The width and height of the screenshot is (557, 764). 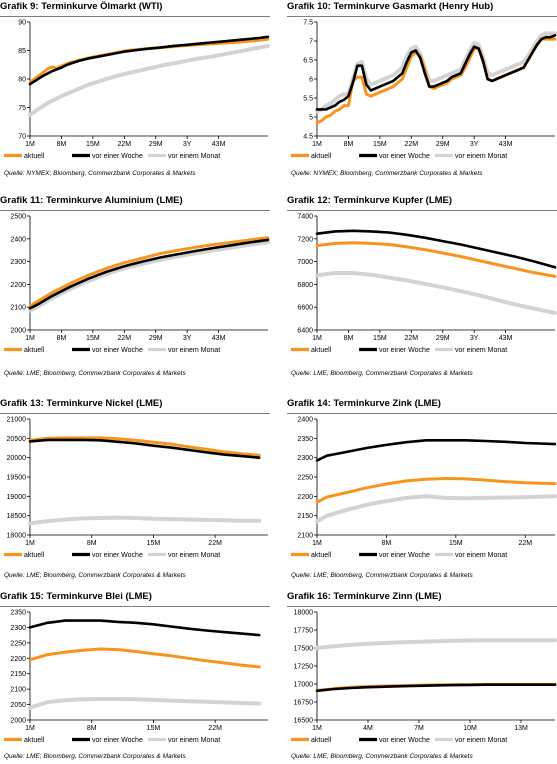 I want to click on x-tick-label: 13M, so click(x=521, y=728).